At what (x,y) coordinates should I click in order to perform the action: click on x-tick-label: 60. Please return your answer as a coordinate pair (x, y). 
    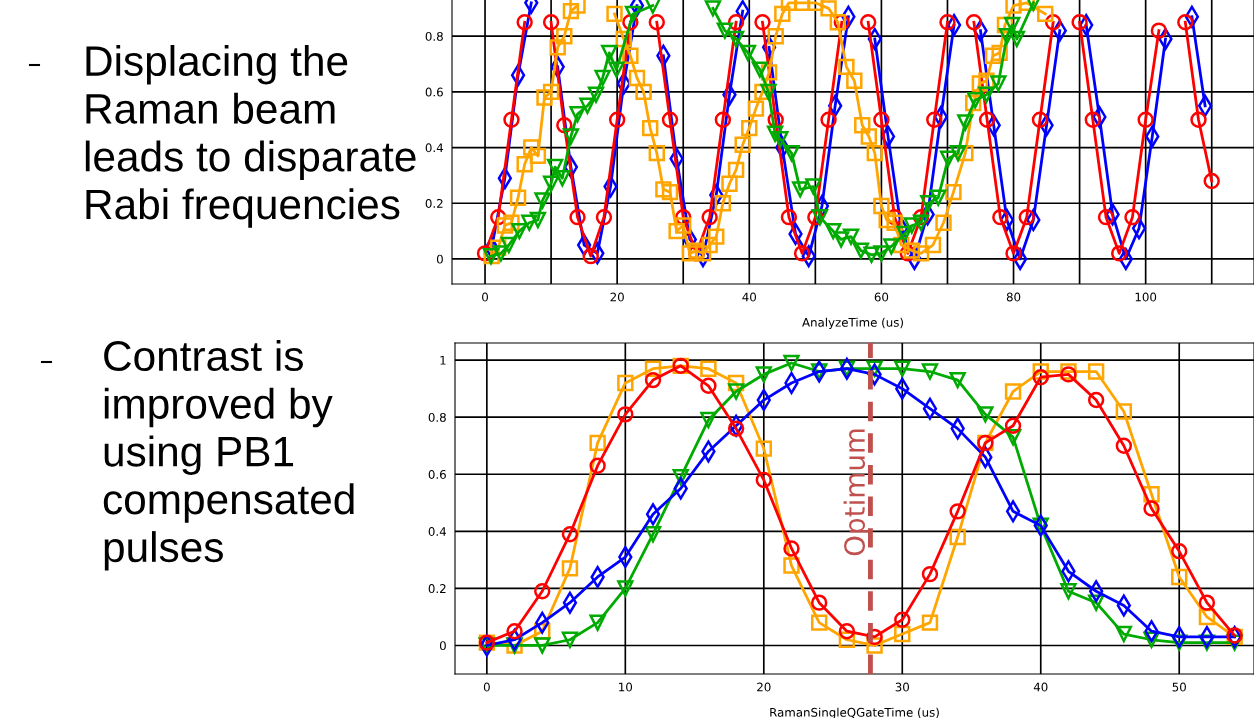
    Looking at the image, I should click on (881, 297).